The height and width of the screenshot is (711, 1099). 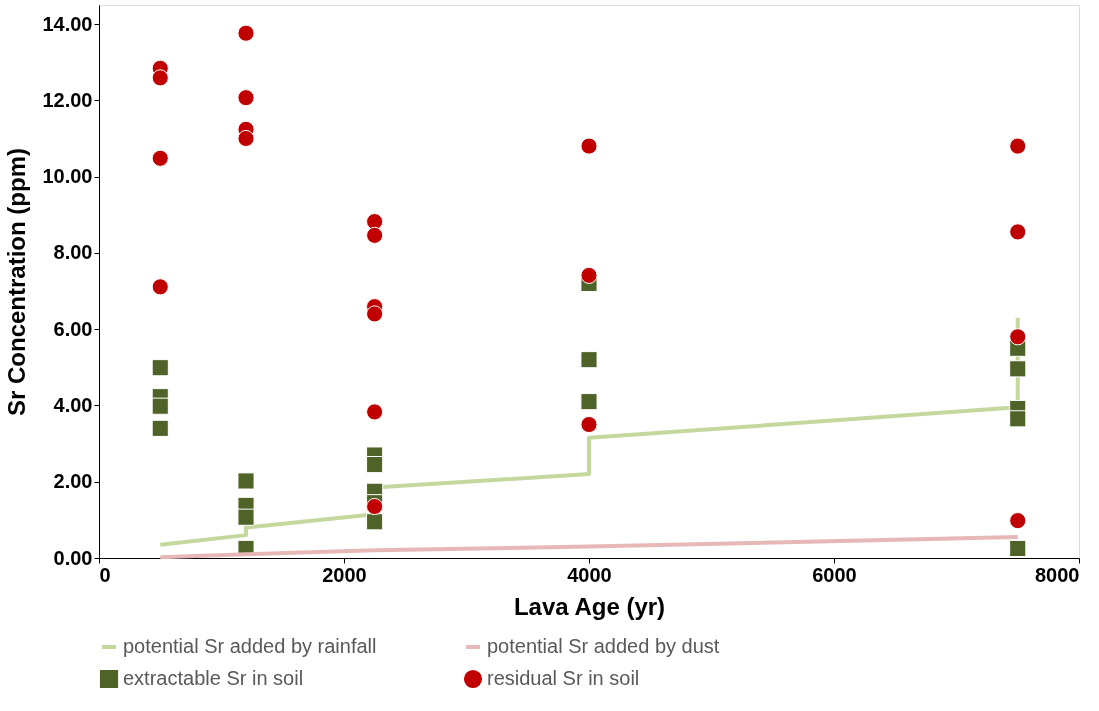 What do you see at coordinates (73, 481) in the screenshot?
I see `y-tick-label: 2.00` at bounding box center [73, 481].